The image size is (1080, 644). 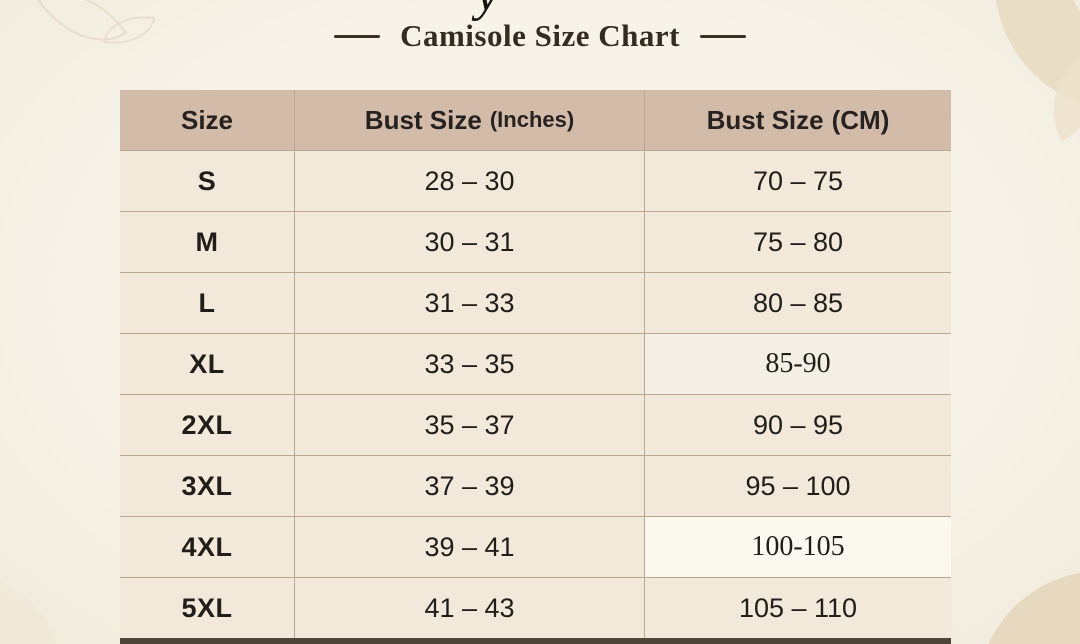 What do you see at coordinates (535, 641) in the screenshot?
I see `table-bottom-border` at bounding box center [535, 641].